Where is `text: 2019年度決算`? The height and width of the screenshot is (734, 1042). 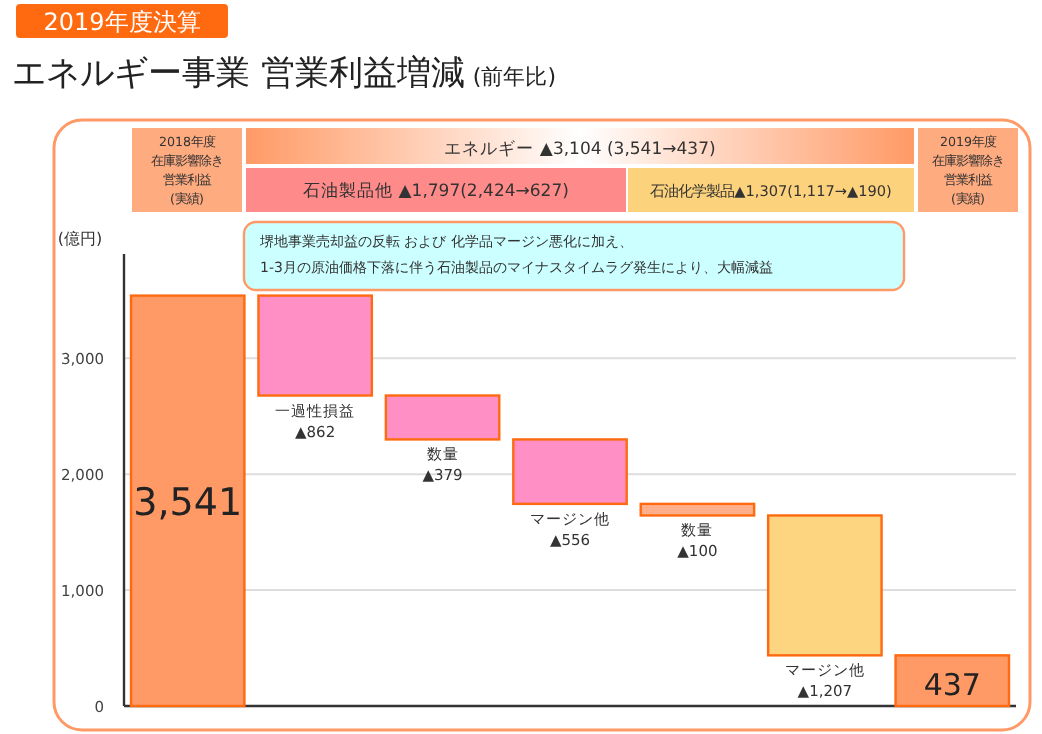 text: 2019年度決算 is located at coordinates (122, 22).